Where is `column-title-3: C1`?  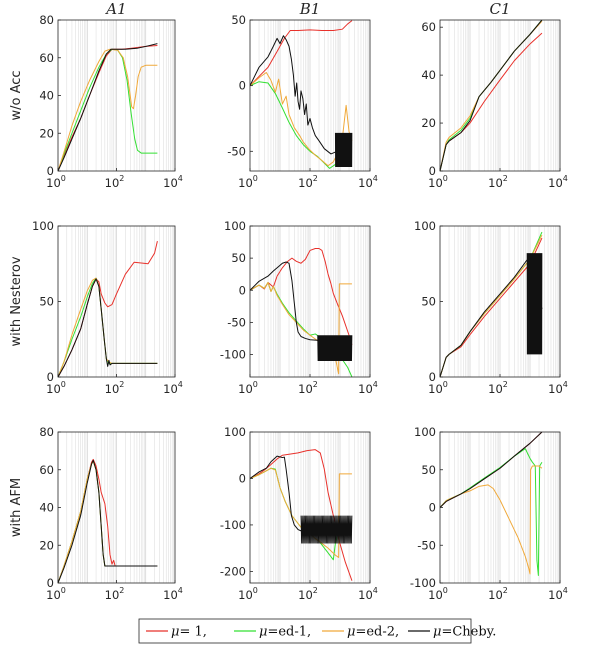
column-title-3: C1 is located at coordinates (499, 9).